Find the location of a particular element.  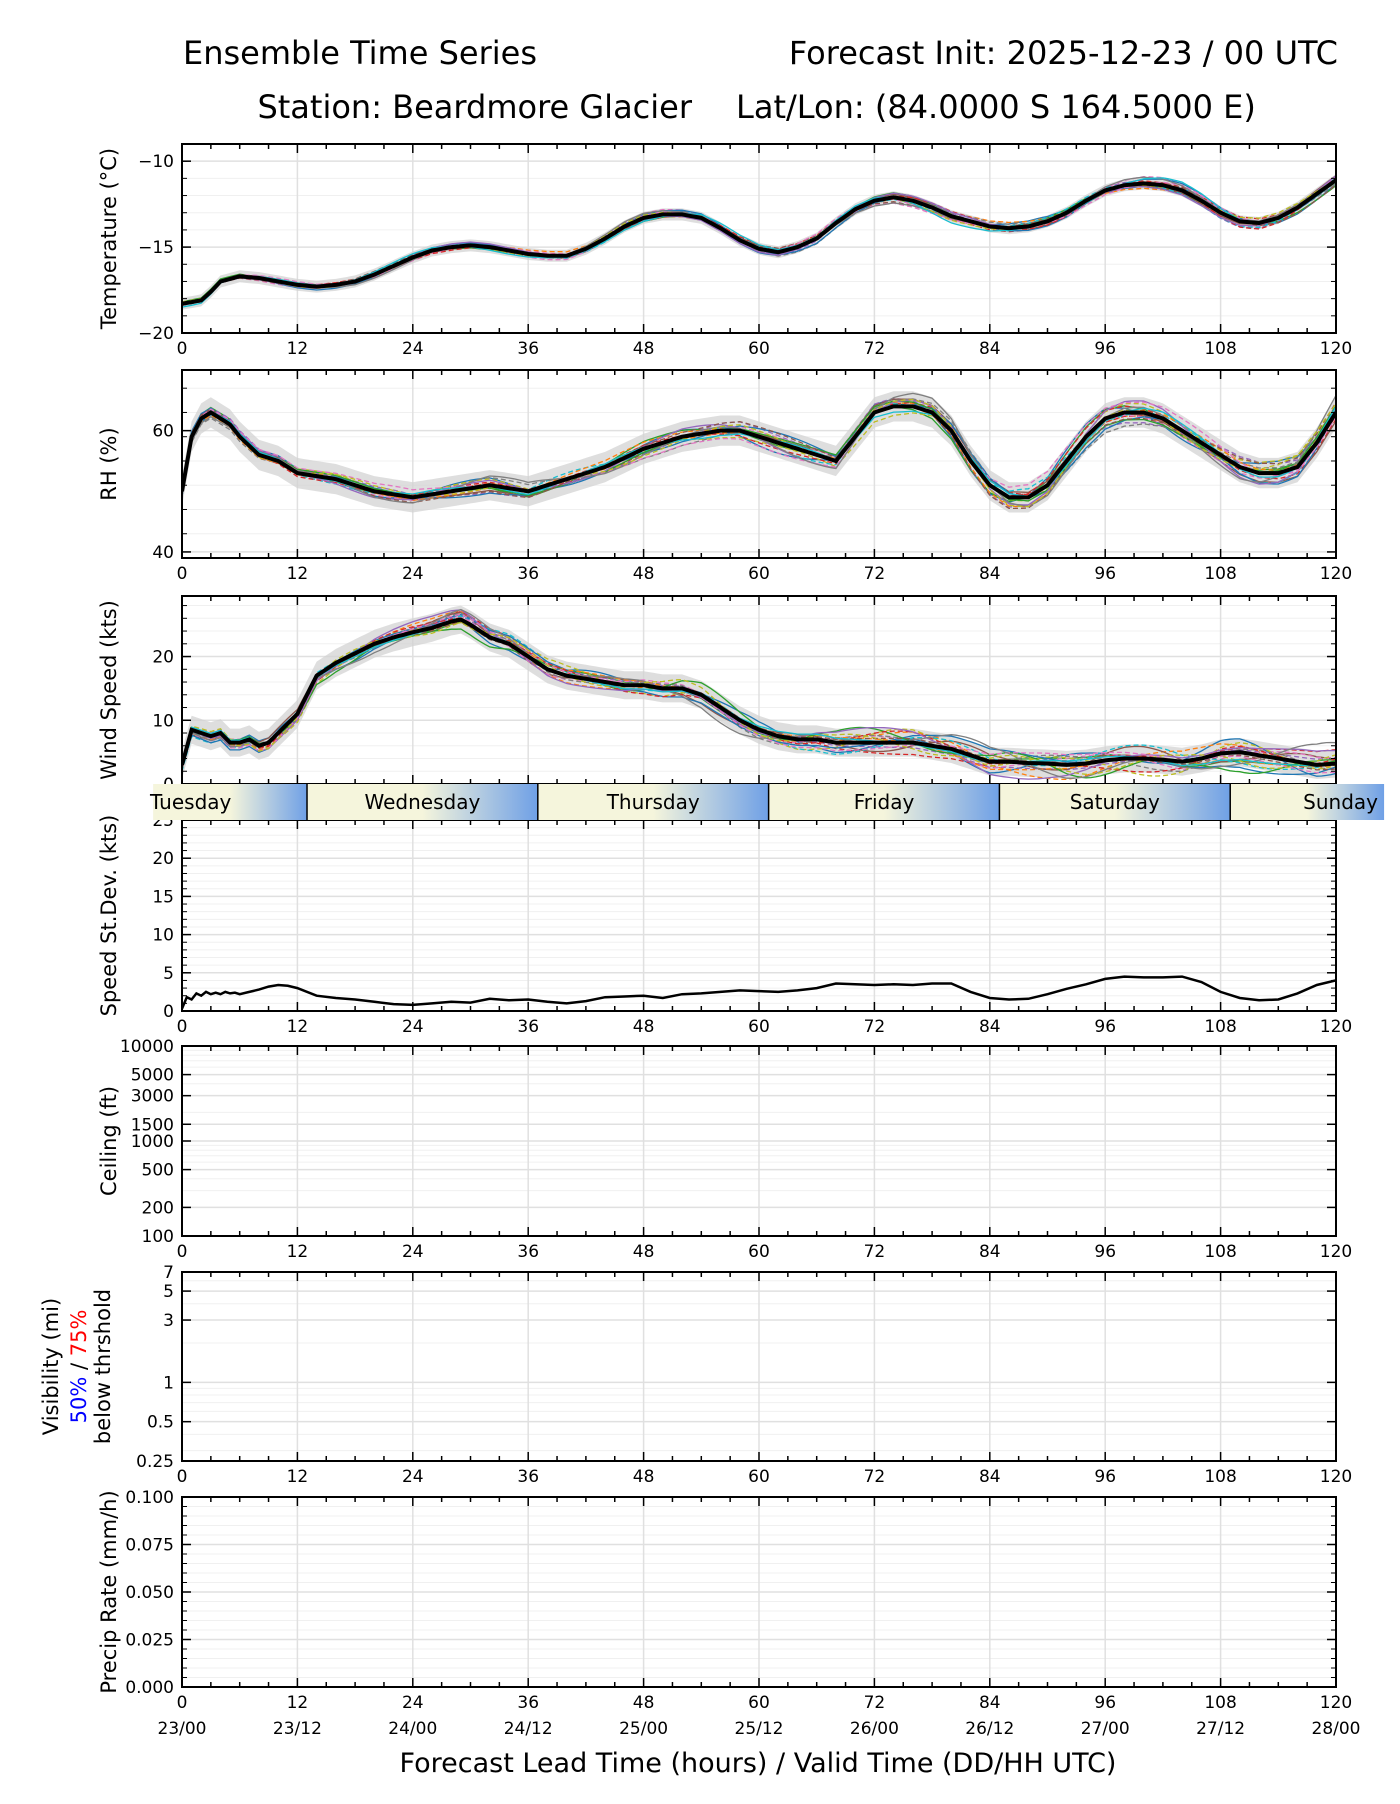

day-label: Friday is located at coordinates (884, 802).